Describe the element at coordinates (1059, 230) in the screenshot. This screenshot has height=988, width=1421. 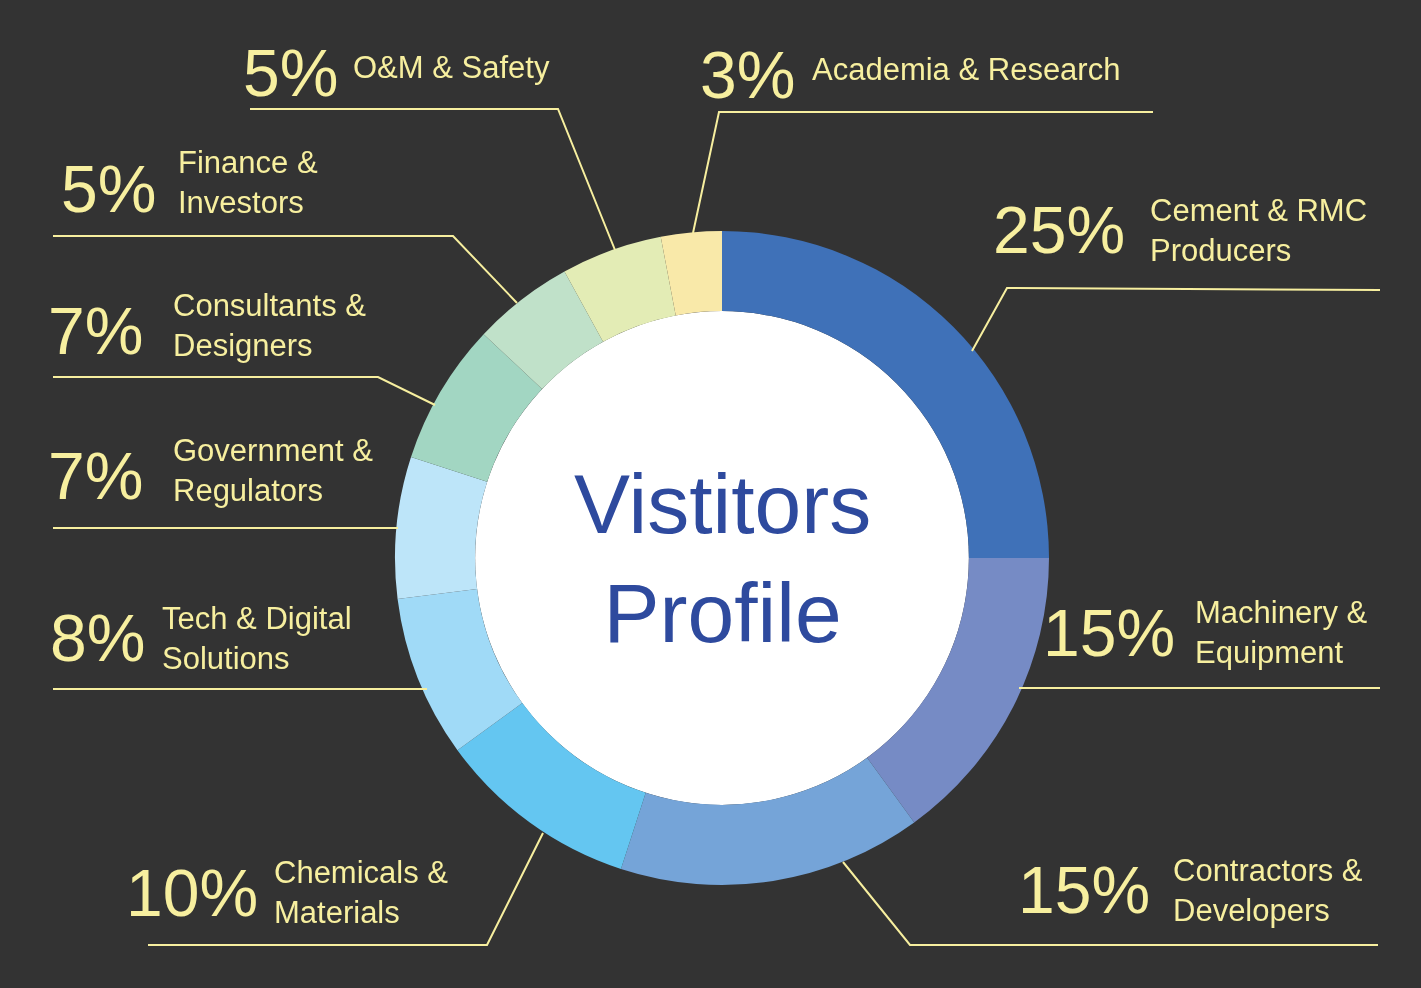
I see `data-label: 25%` at that location.